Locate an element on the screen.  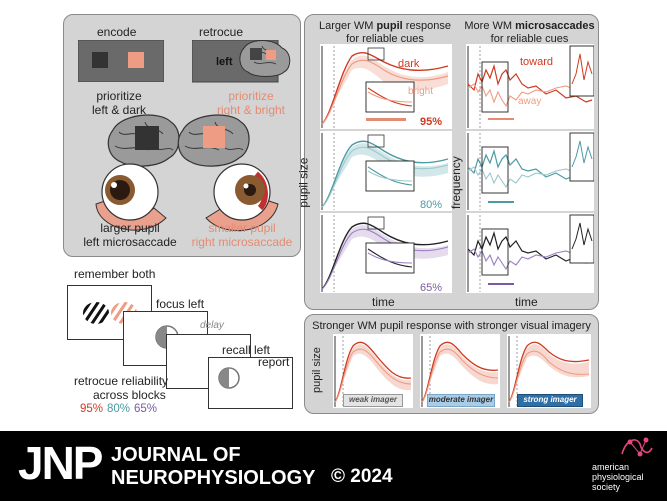
retrocue-label: retrocue is located at coordinates (221, 32).